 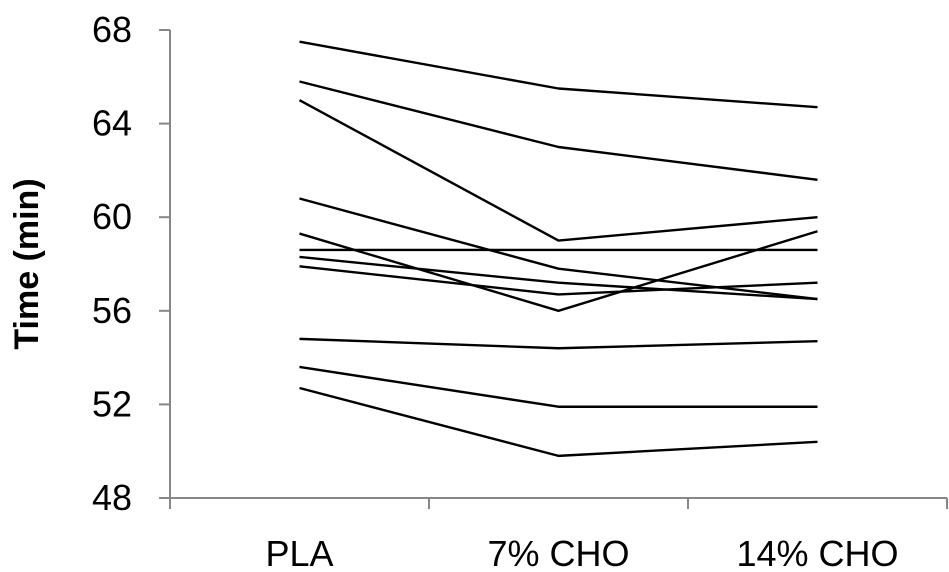 What do you see at coordinates (817, 552) in the screenshot?
I see `x-tick-label: 14% CHO` at bounding box center [817, 552].